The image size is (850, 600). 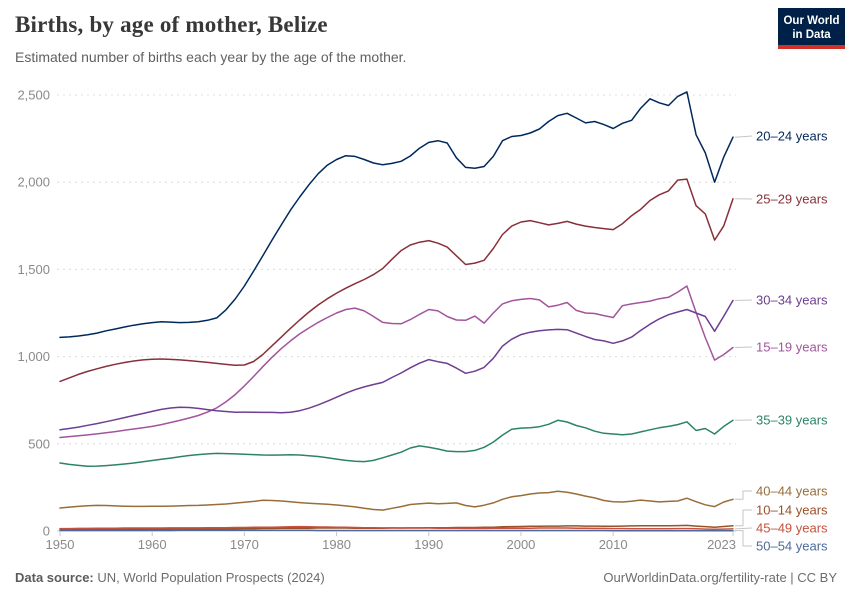 What do you see at coordinates (792, 199) in the screenshot?
I see `legend-label-25-29: 25–29 years` at bounding box center [792, 199].